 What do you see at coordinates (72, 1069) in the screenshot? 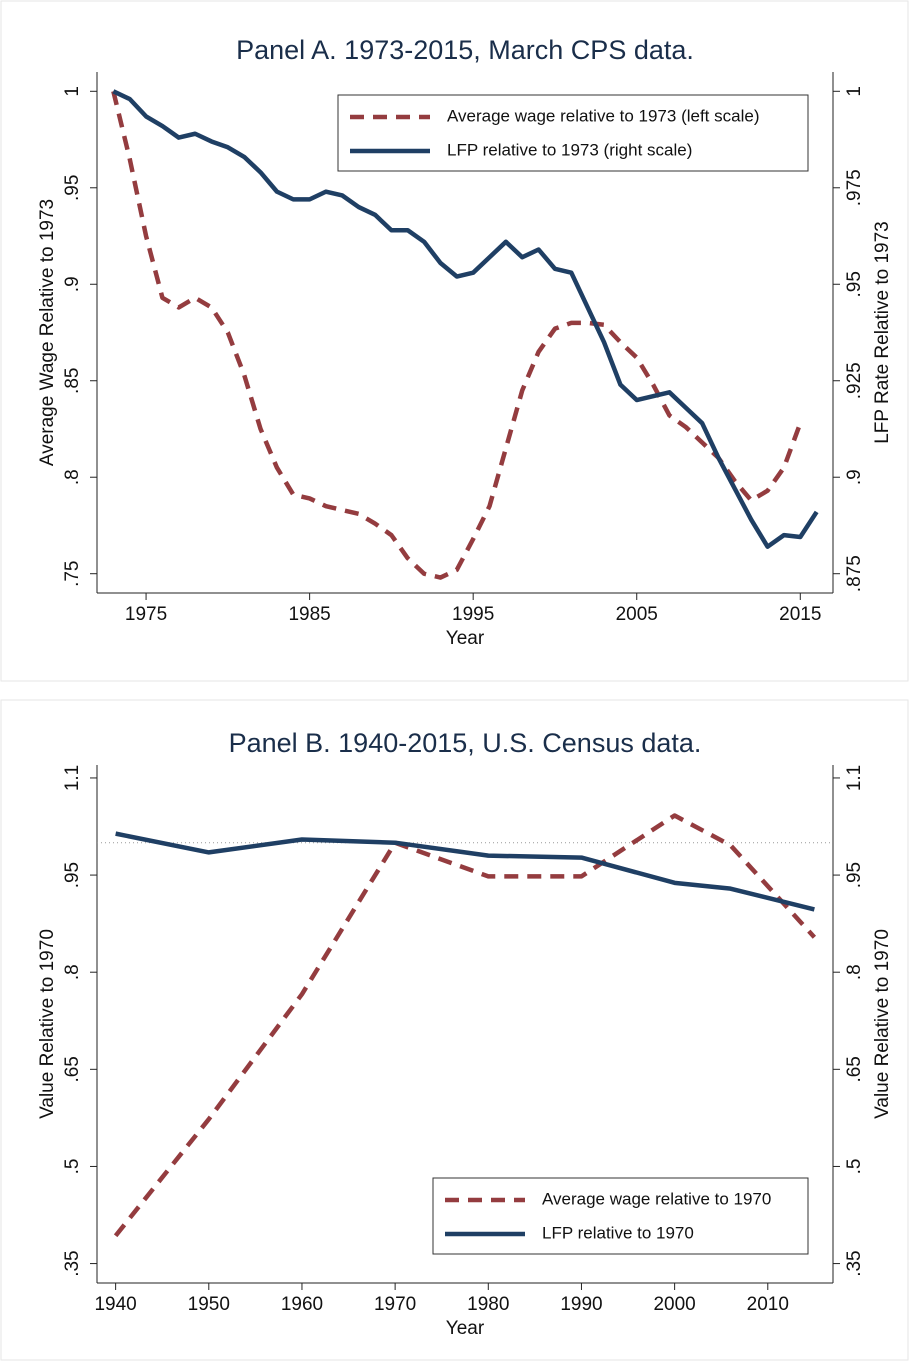
I see `y-tick-label: .65` at bounding box center [72, 1069].